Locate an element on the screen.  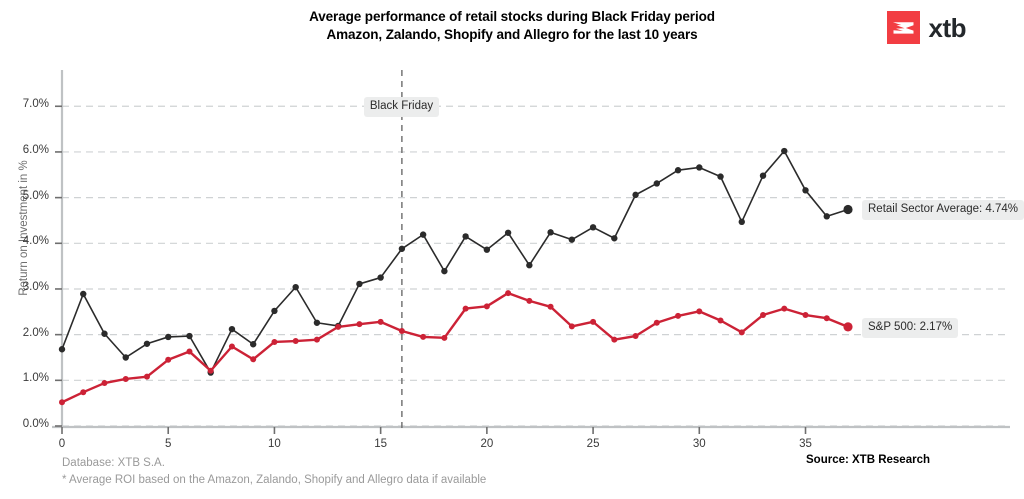
y-tick-label: 1.0% is located at coordinates (35, 378).